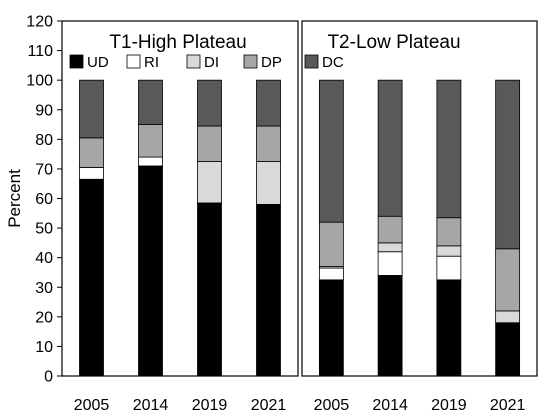 This screenshot has height=418, width=550. What do you see at coordinates (44, 288) in the screenshot?
I see `y-tick-label: 30` at bounding box center [44, 288].